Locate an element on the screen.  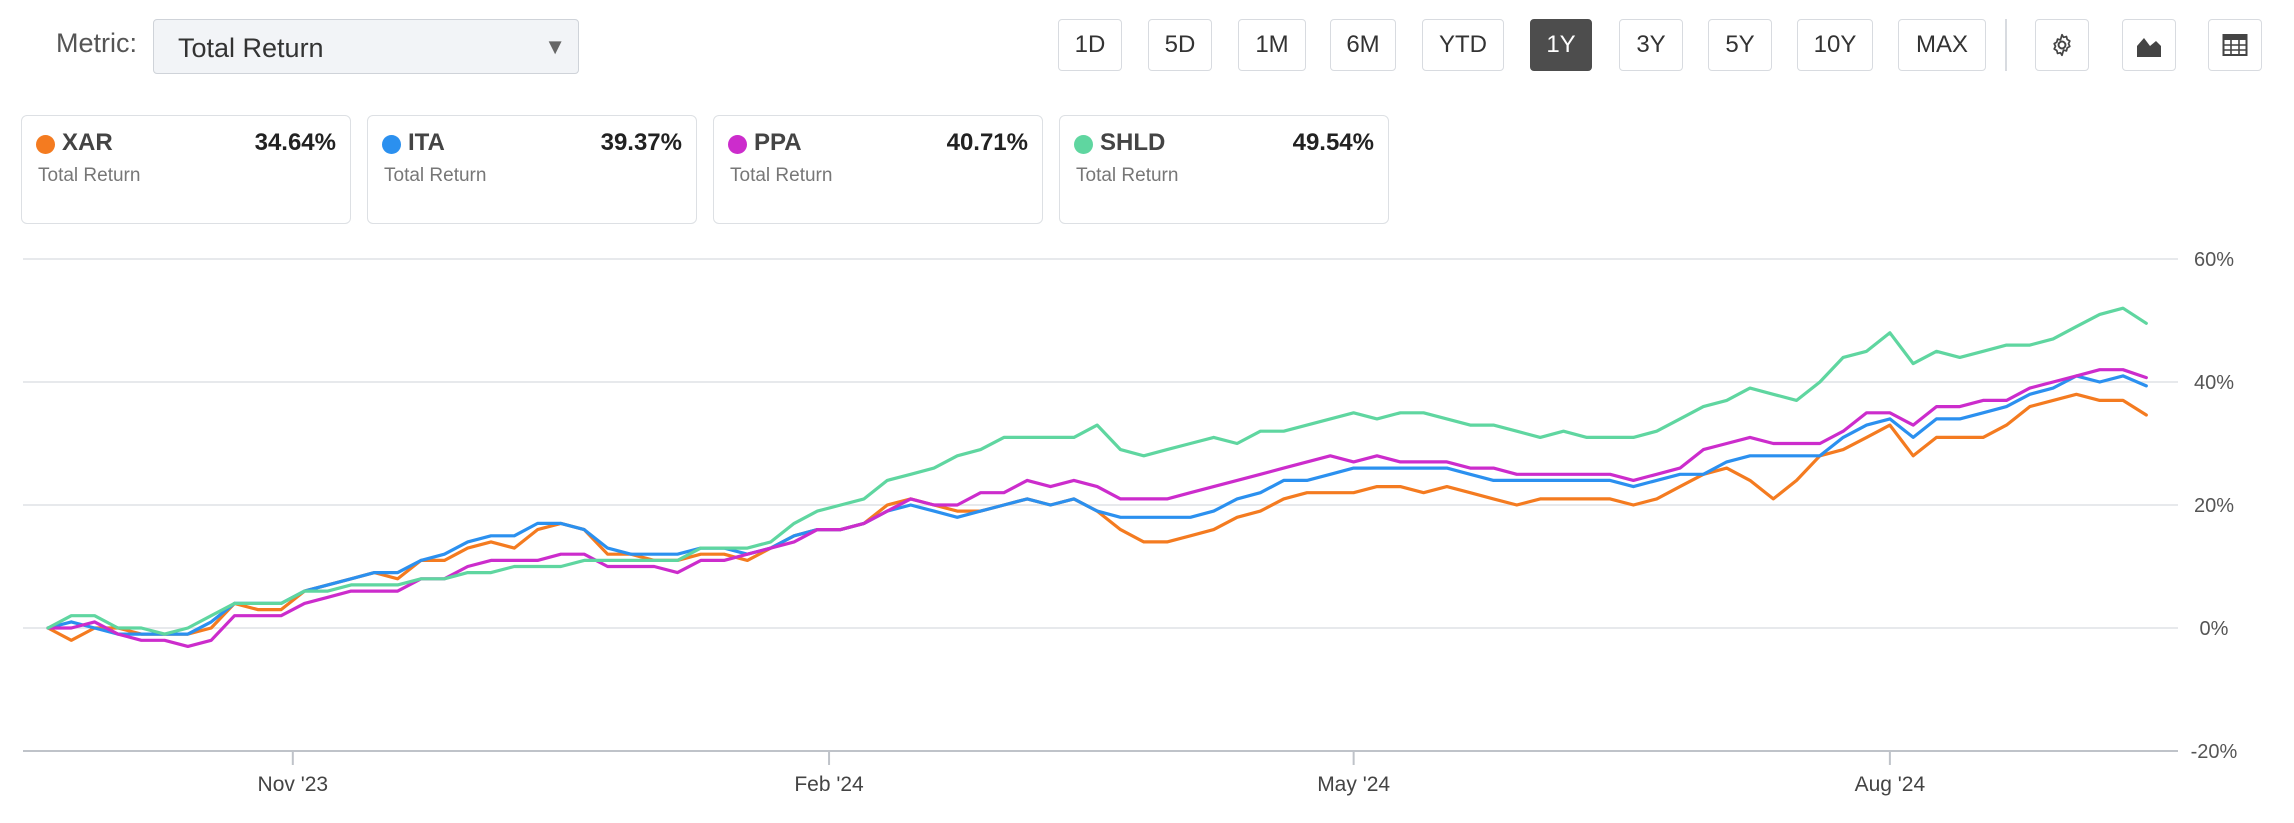
dropdown-caret-icon: ▼ is located at coordinates (555, 46).